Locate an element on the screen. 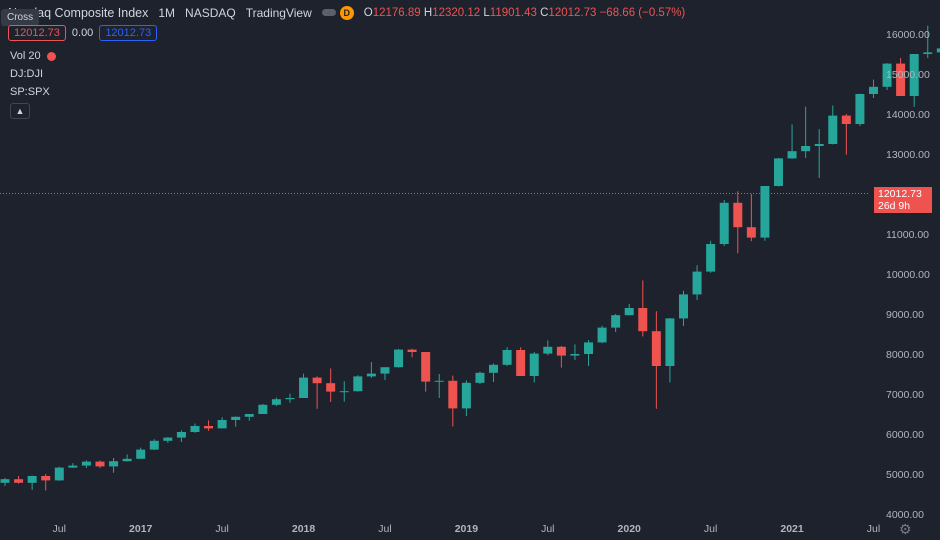 Image resolution: width=940 pixels, height=540 pixels. gear-icon: ⚙ is located at coordinates (905, 529).